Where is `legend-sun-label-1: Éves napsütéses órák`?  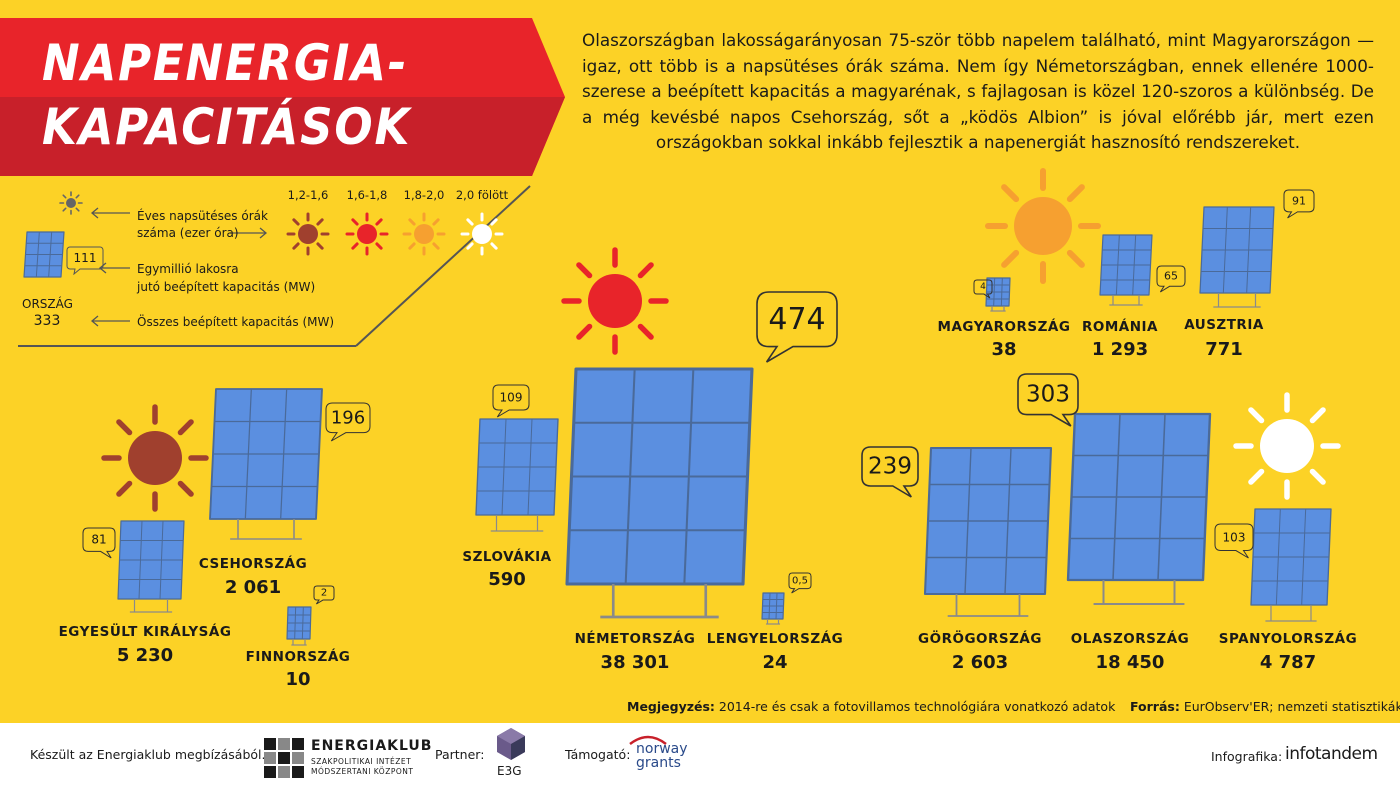
legend-sun-label-1: Éves napsütéses órák is located at coordinates (202, 216).